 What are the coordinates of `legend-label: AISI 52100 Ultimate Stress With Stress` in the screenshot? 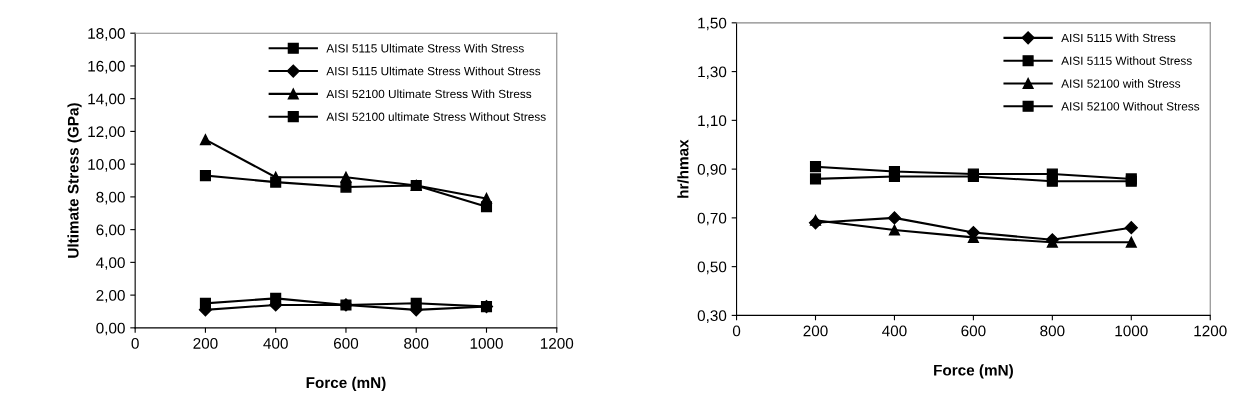 It's located at (429, 94).